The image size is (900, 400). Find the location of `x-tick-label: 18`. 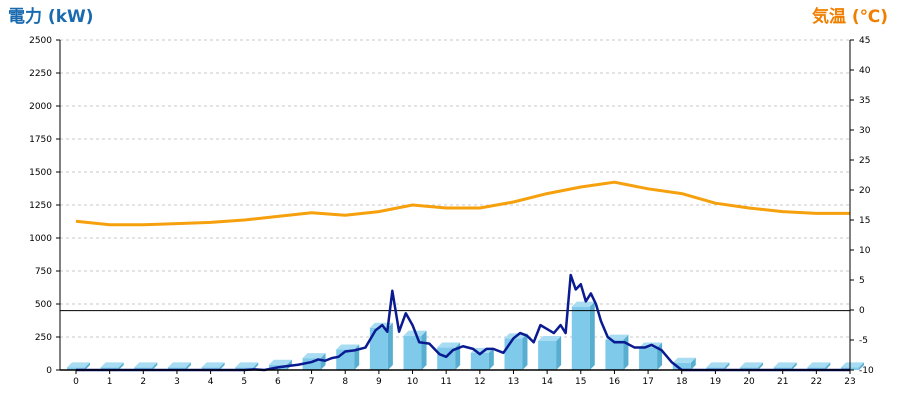

x-tick-label: 18 is located at coordinates (682, 382).